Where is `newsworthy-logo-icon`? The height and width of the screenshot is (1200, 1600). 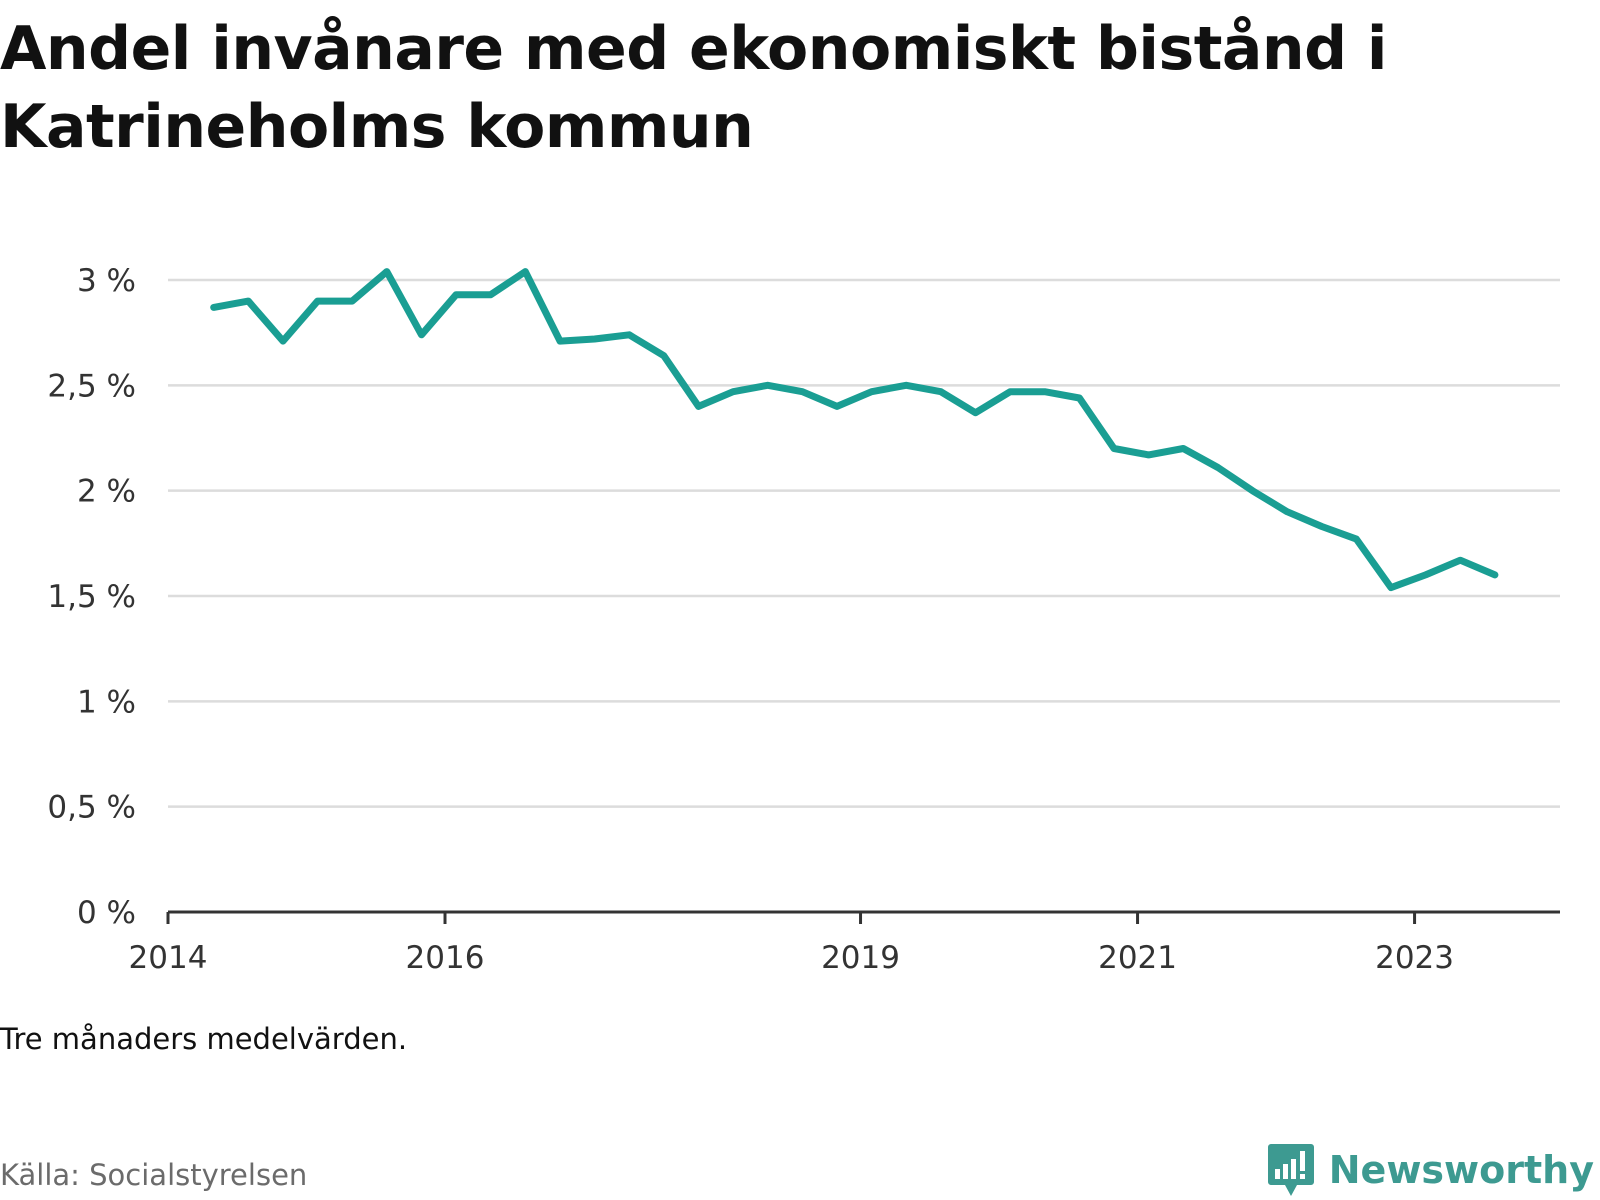 newsworthy-logo-icon is located at coordinates (1290, 1170).